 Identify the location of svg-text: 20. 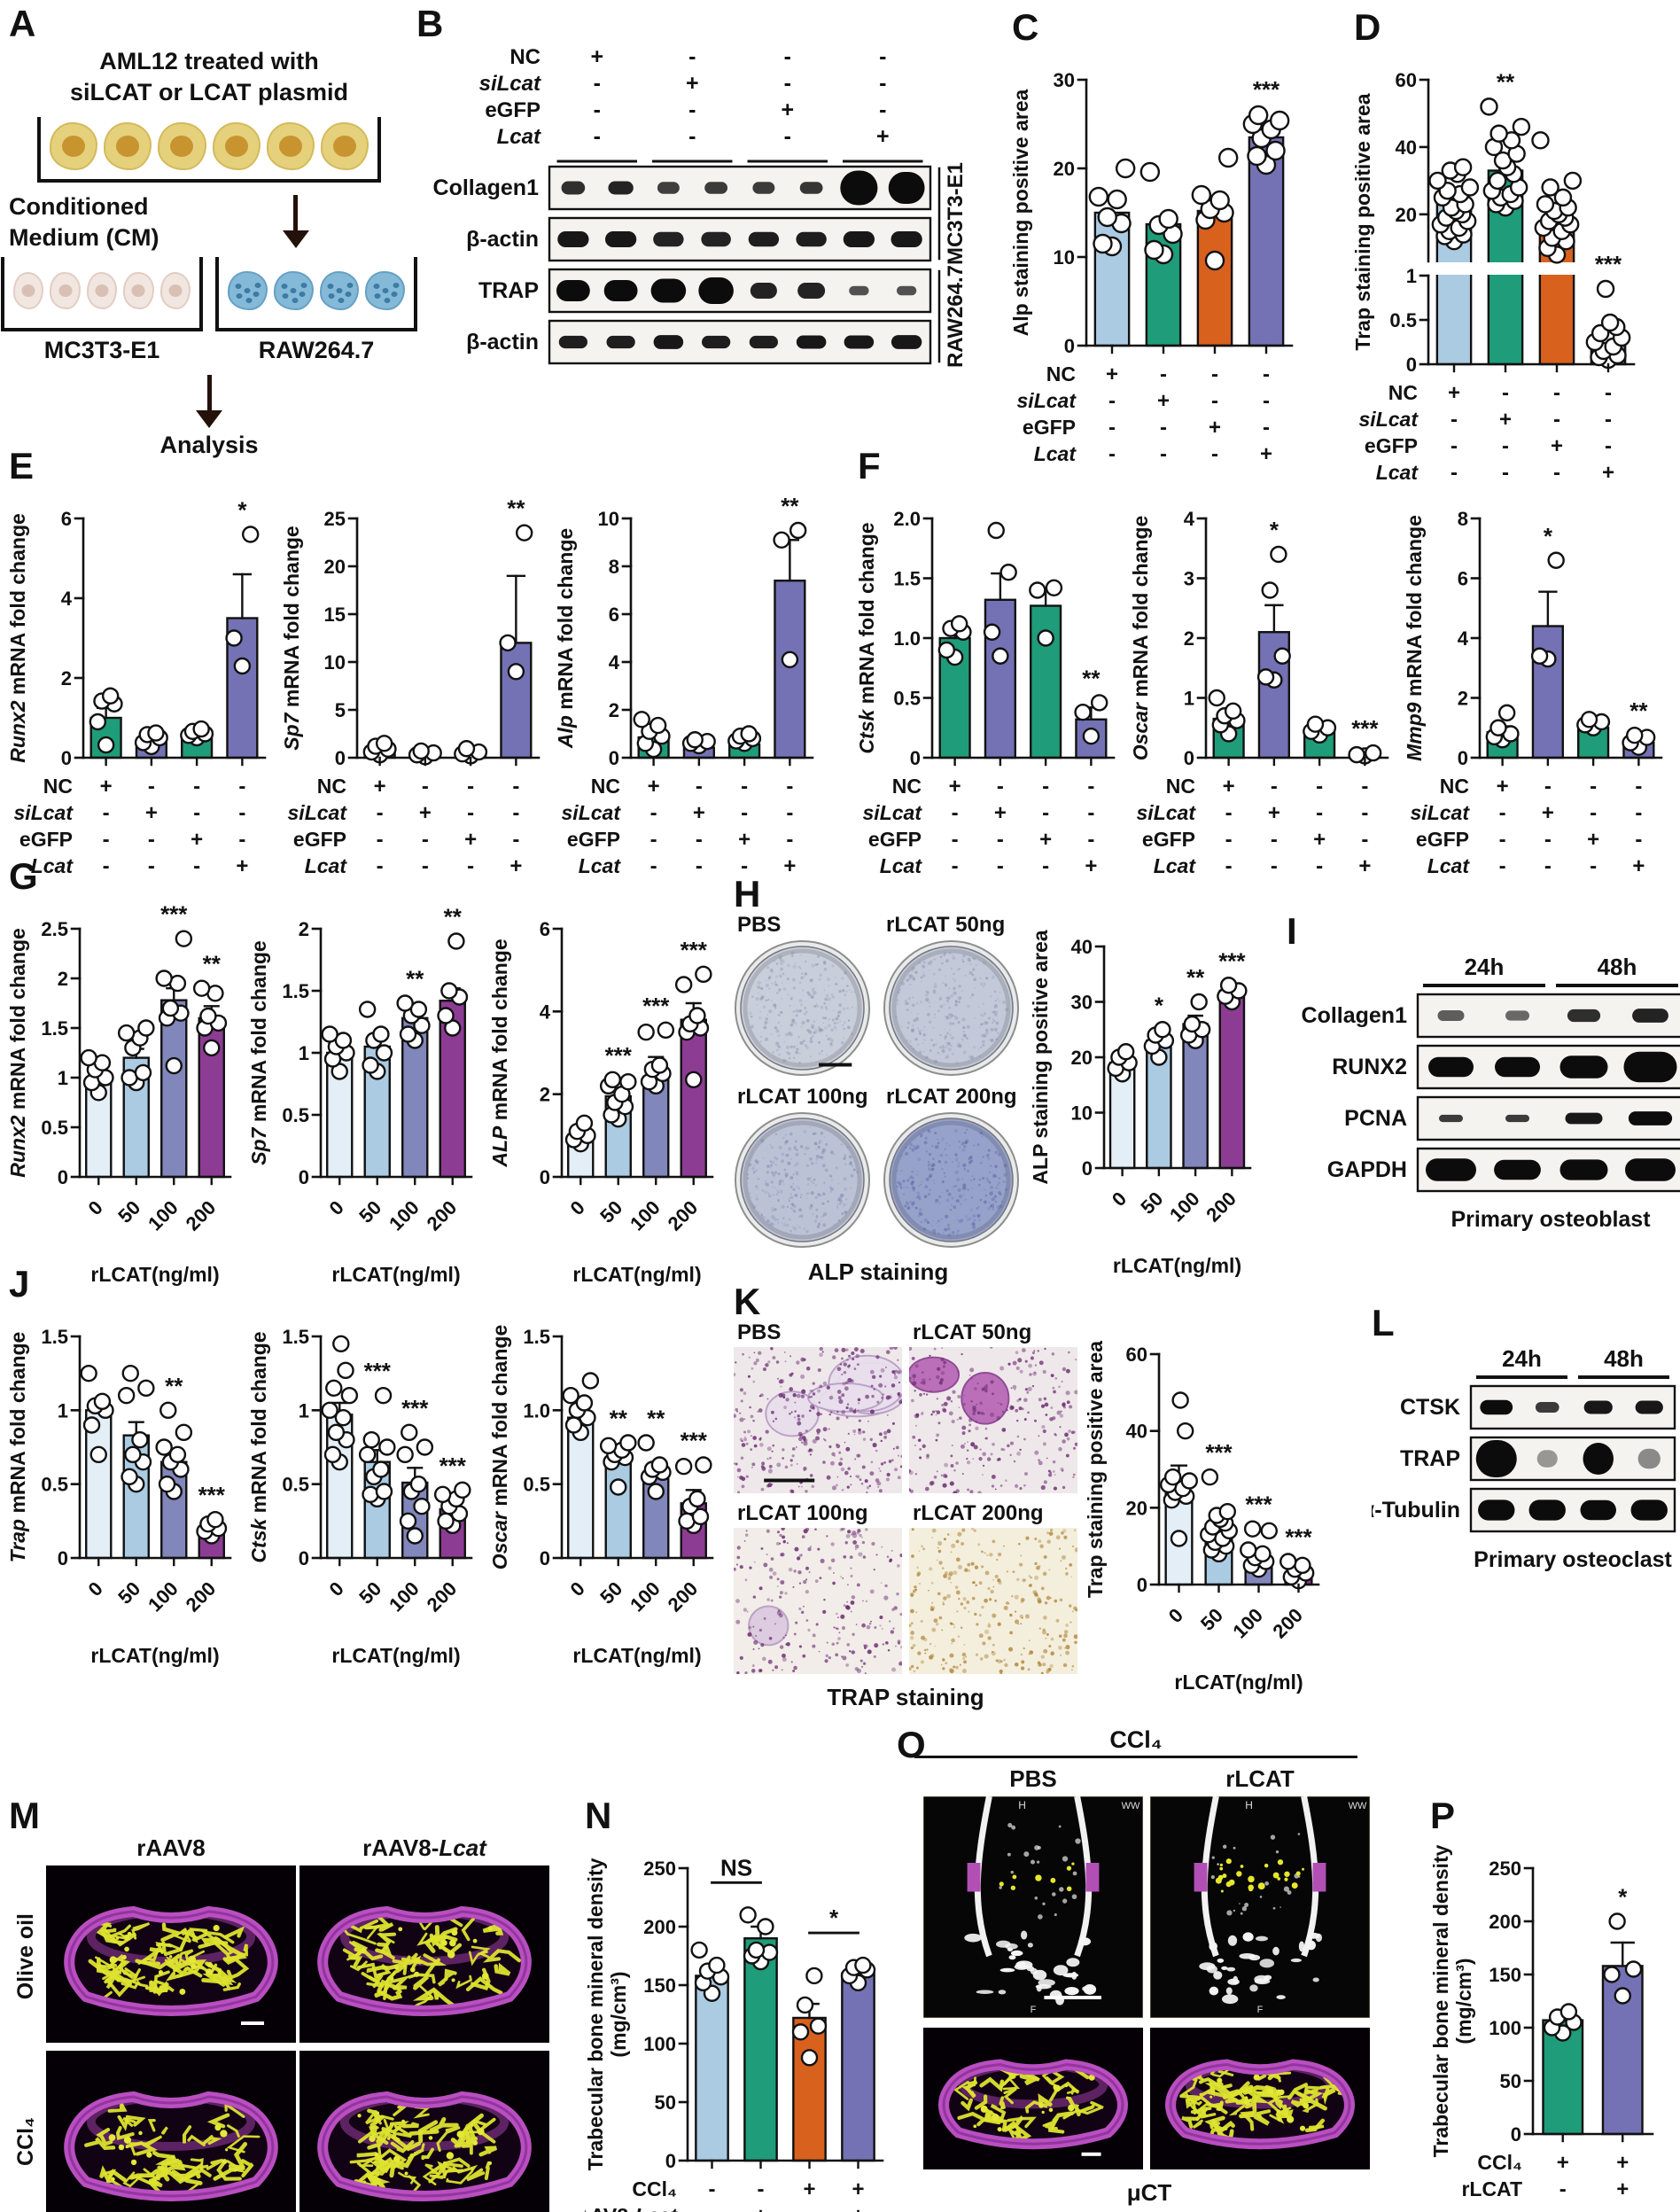
(1136, 1508).